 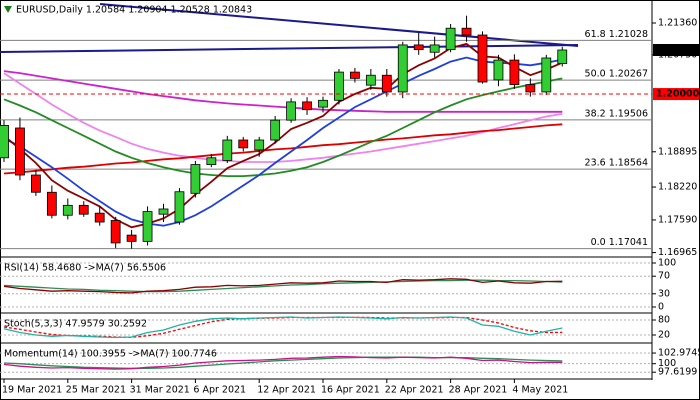 I want to click on y-tick-label: 1.18220, so click(x=677, y=187).